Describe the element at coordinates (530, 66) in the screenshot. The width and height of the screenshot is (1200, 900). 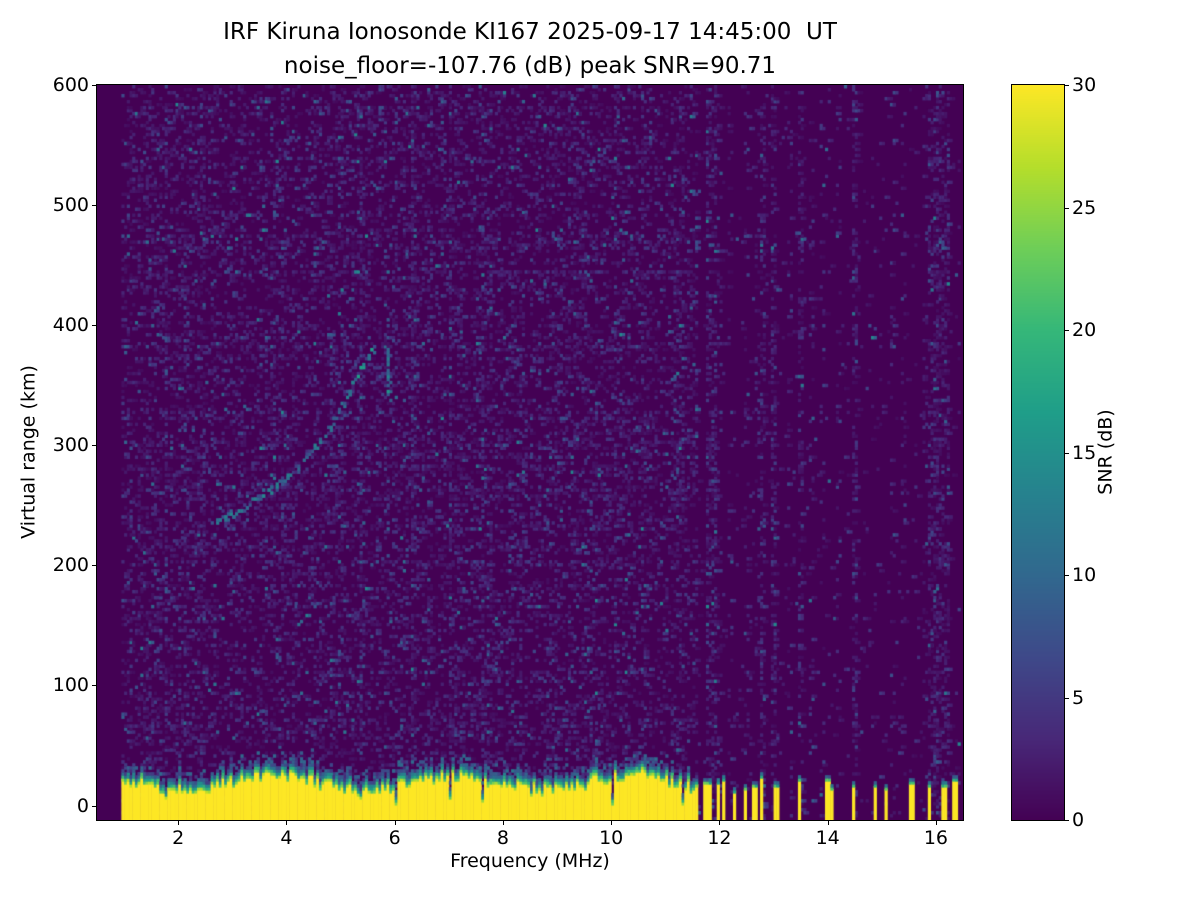
I see `chart-subtitle: noise_floor=-107.76 (dB) peak SNR=90.71` at that location.